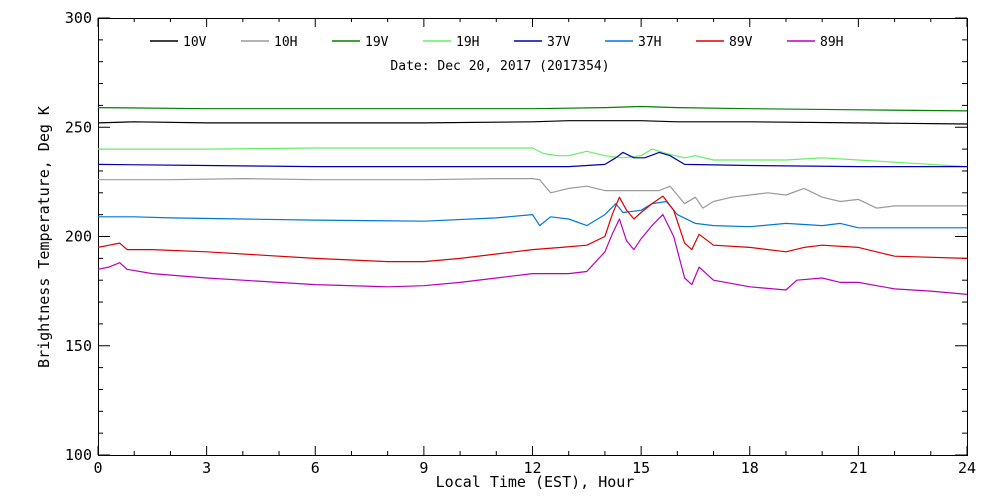 This screenshot has width=1000, height=500. Describe the element at coordinates (78, 455) in the screenshot. I see `y-tick-label: 100` at that location.